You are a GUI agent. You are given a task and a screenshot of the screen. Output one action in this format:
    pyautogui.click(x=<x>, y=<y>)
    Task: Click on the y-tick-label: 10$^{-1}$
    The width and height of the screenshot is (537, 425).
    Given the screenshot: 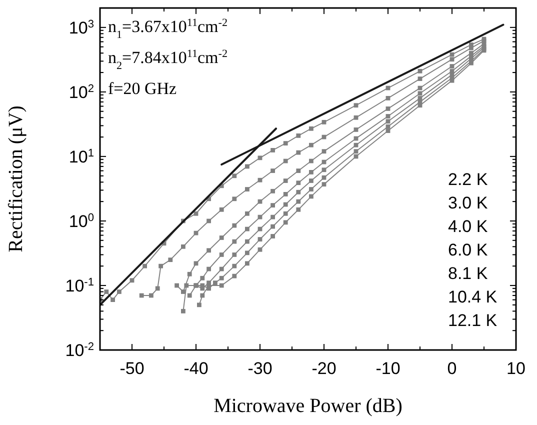 What is the action you would take?
    pyautogui.click(x=79, y=286)
    